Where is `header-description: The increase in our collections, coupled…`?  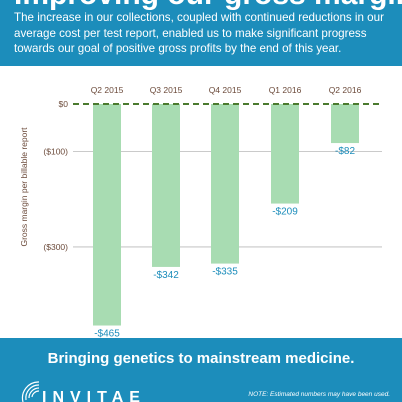 header-description: The increase in our collections, coupled… is located at coordinates (199, 33).